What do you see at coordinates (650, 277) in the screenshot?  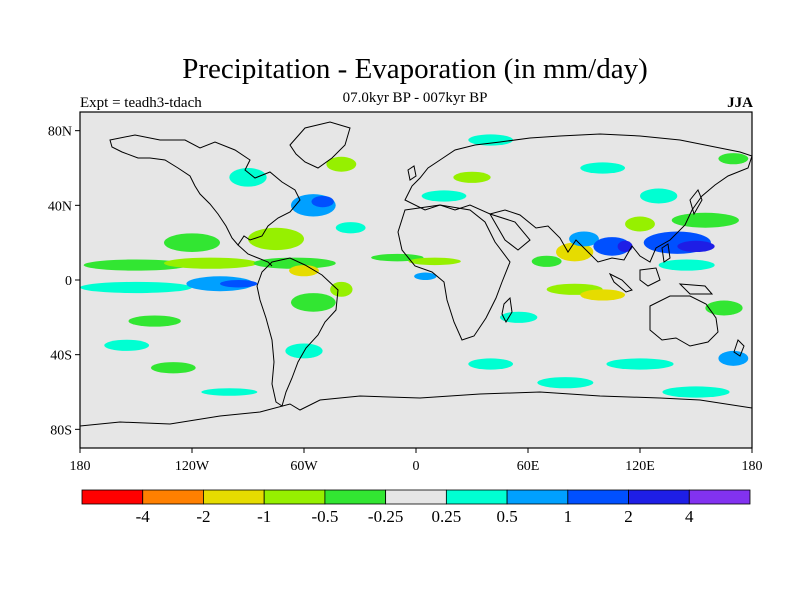 I see `coastline-borneo` at bounding box center [650, 277].